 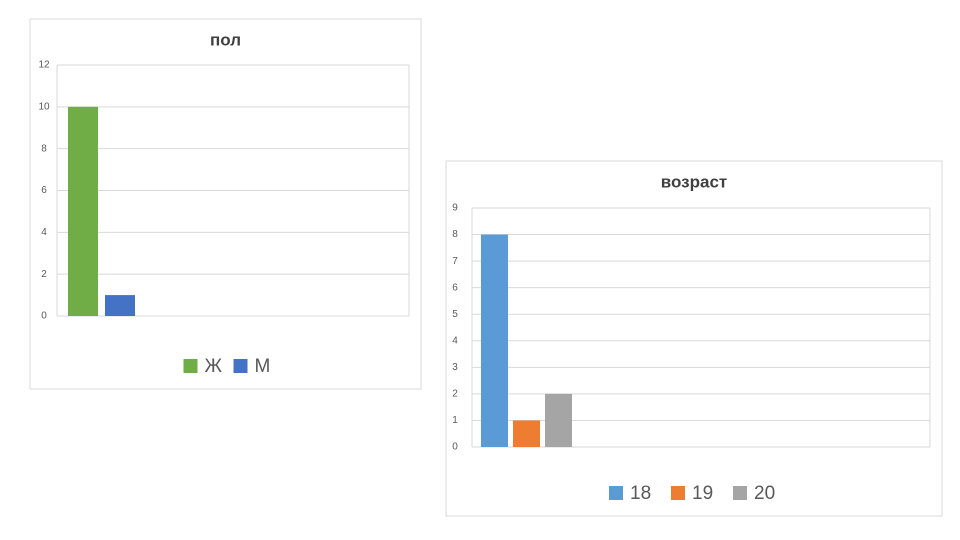 What do you see at coordinates (702, 493) in the screenshot?
I see `legend-label: 19` at bounding box center [702, 493].